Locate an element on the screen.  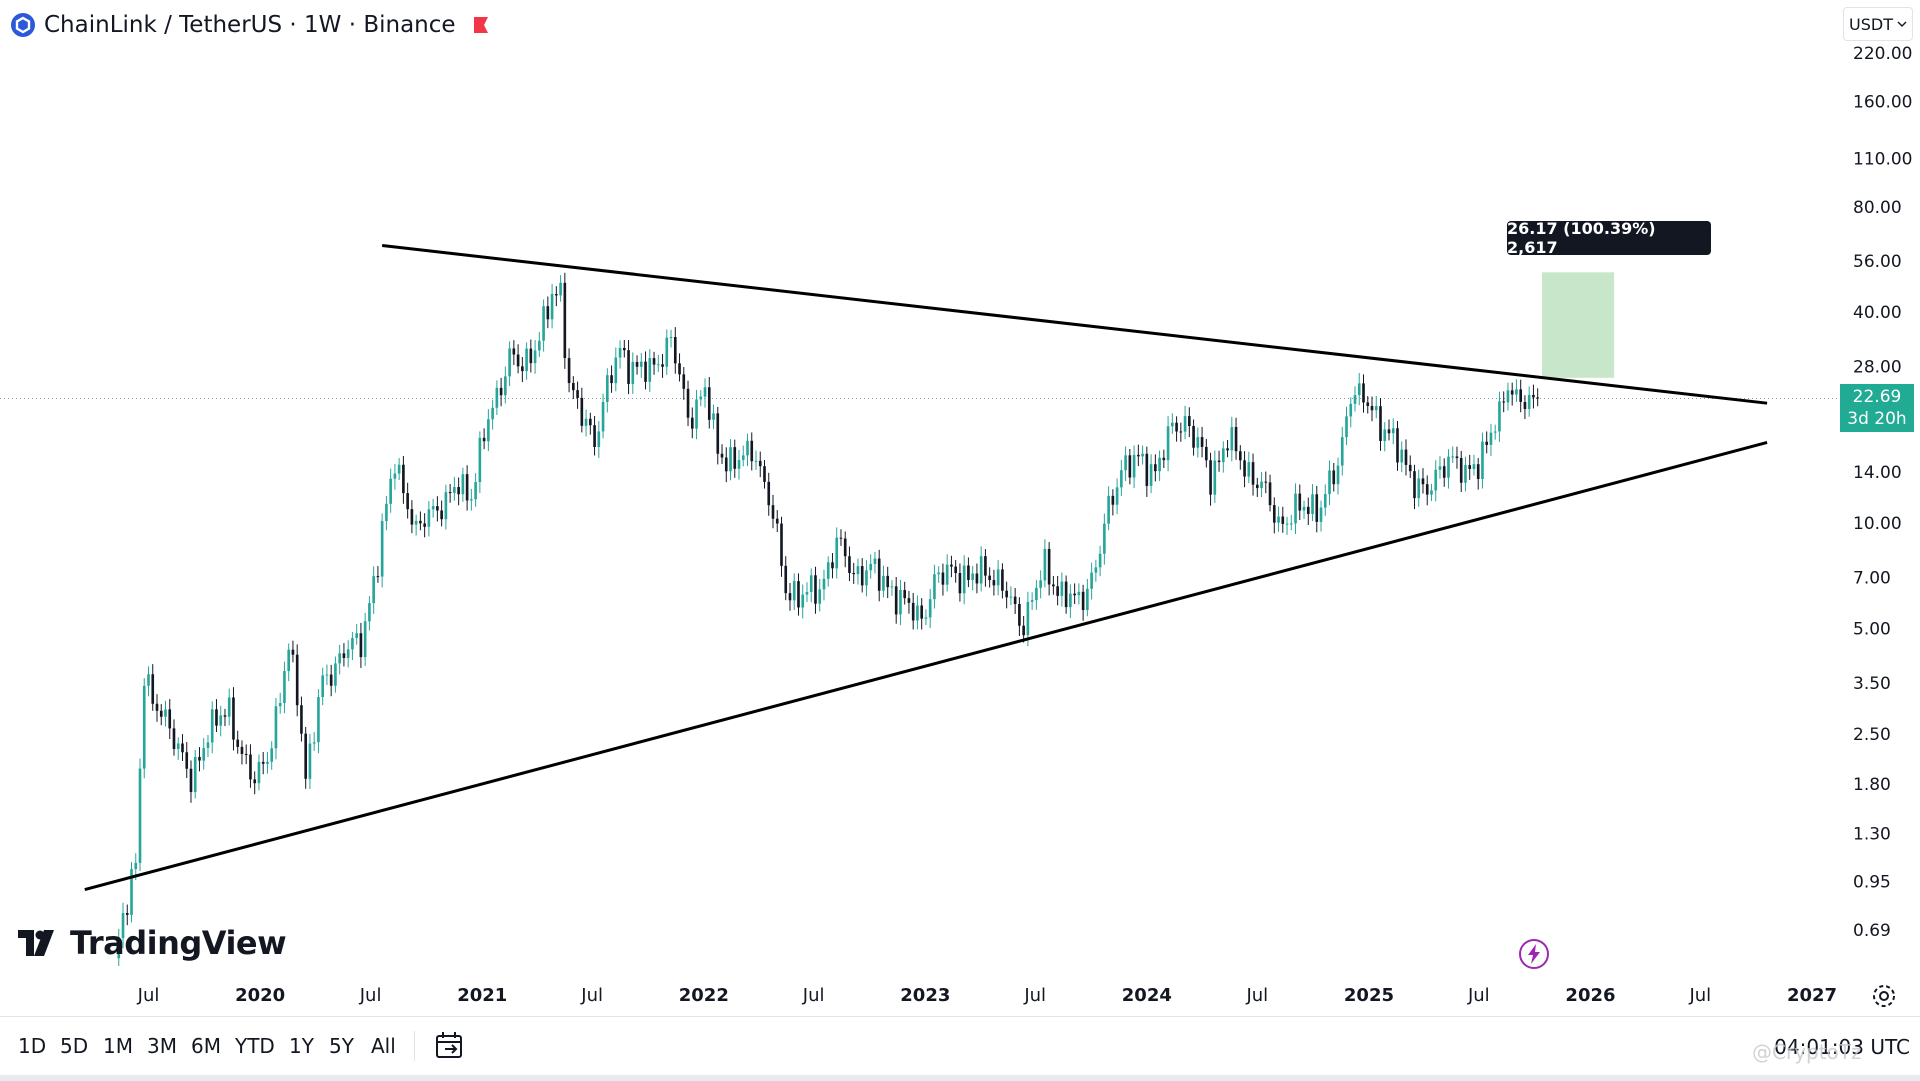
range-button-1m: 1M is located at coordinates (118, 1046).